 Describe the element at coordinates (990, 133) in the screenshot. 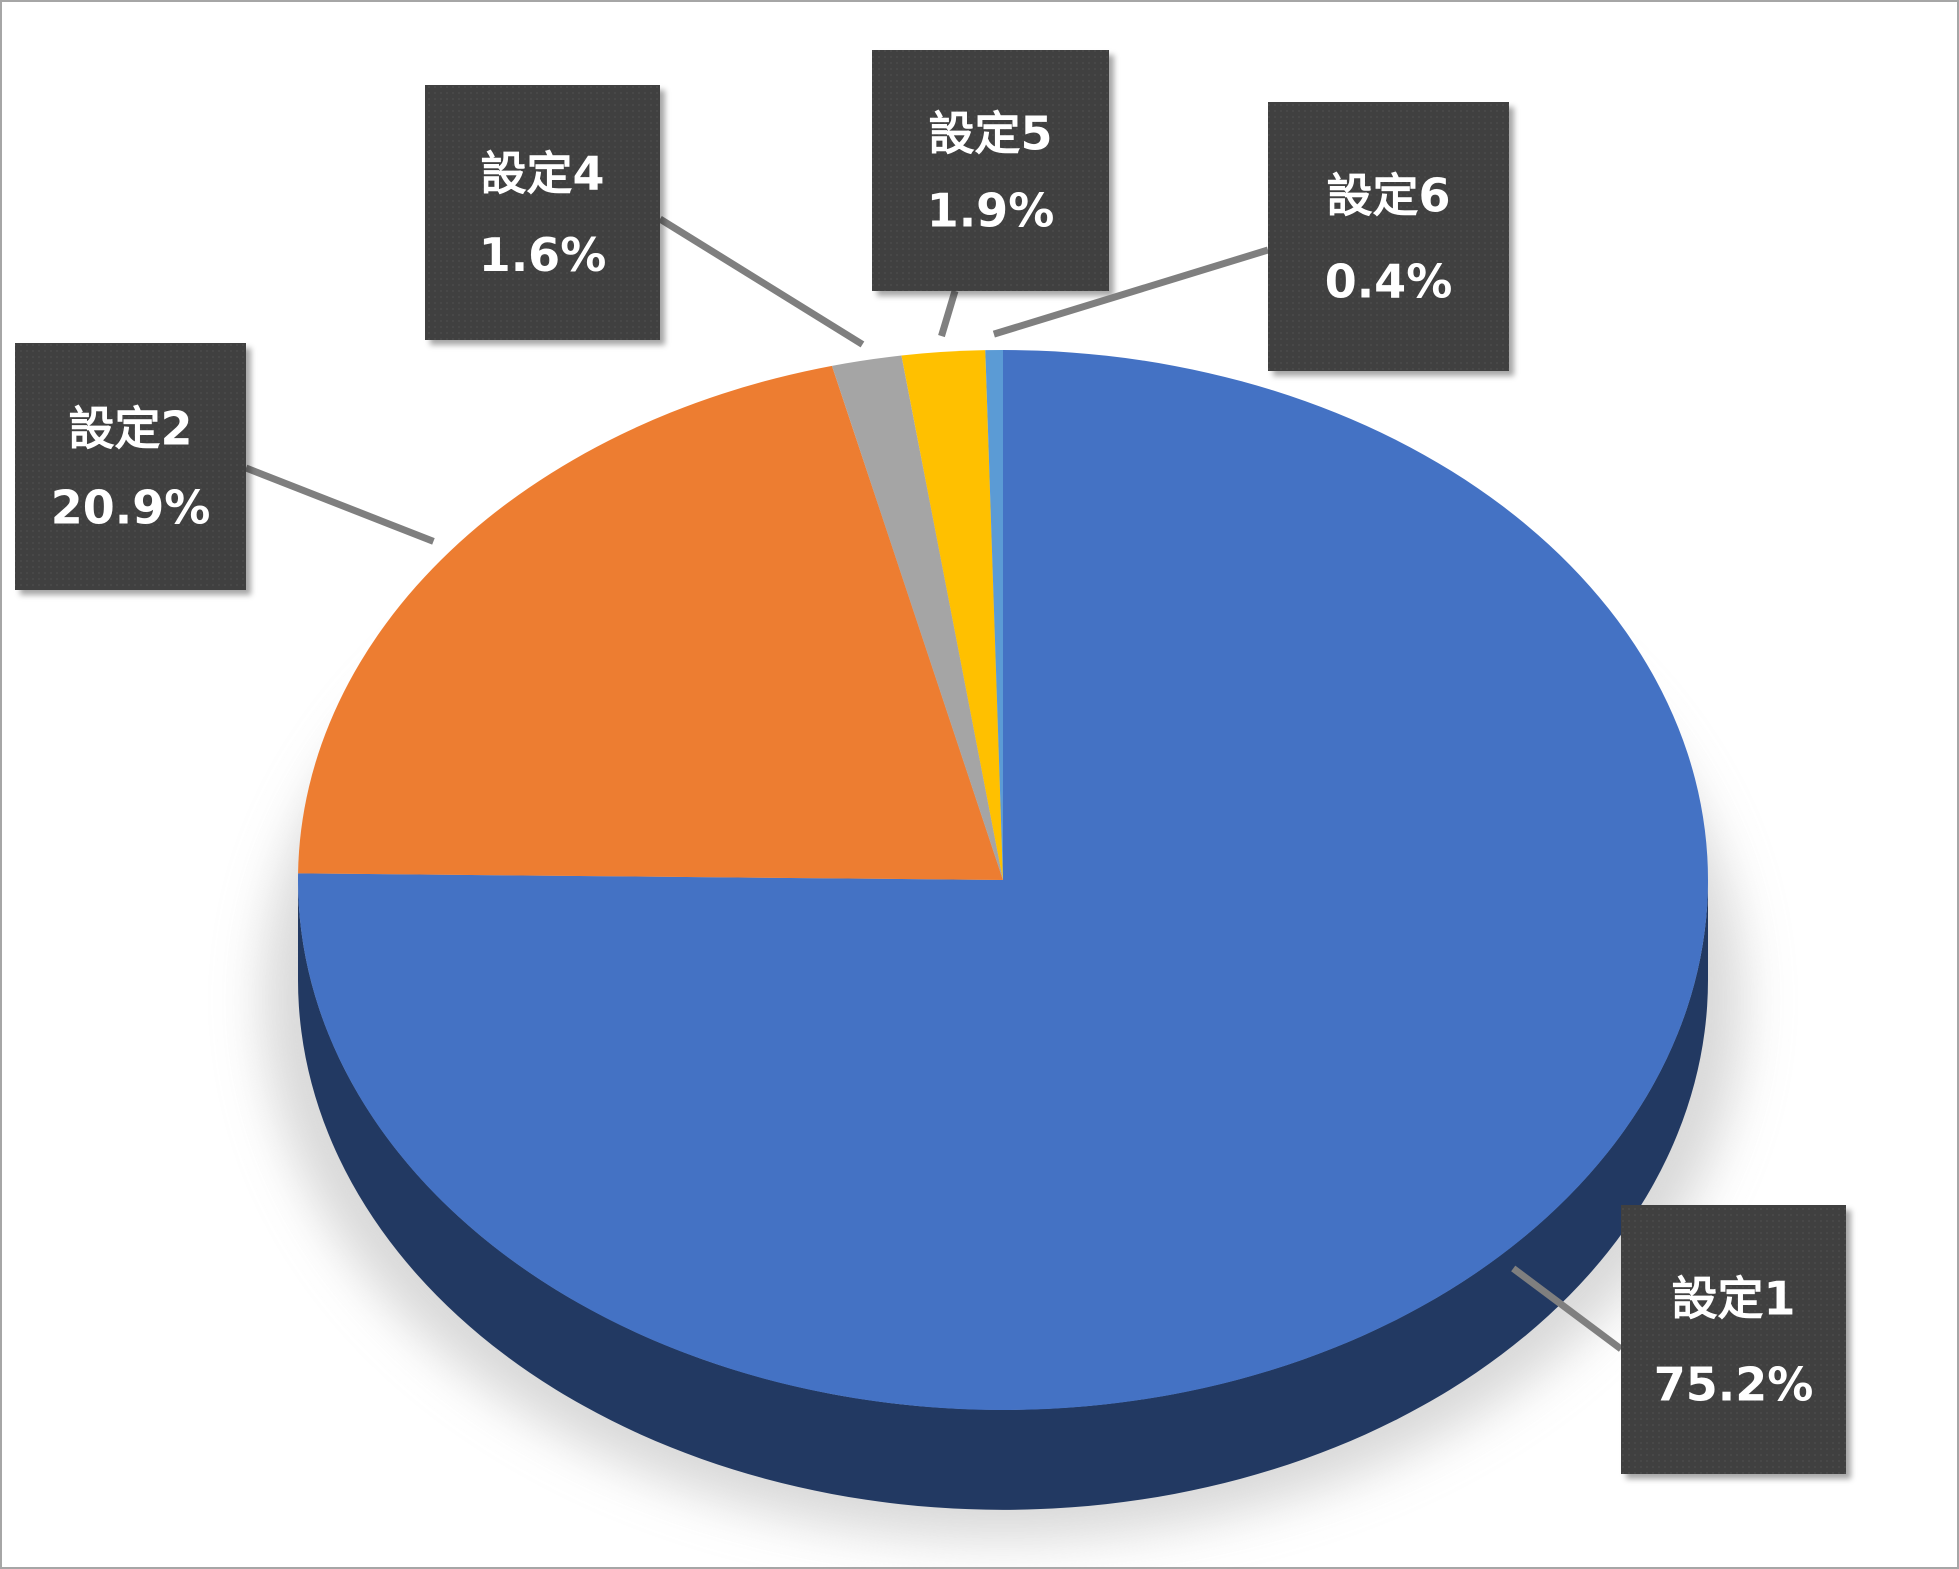

I see `data-label-name: 設定5` at that location.